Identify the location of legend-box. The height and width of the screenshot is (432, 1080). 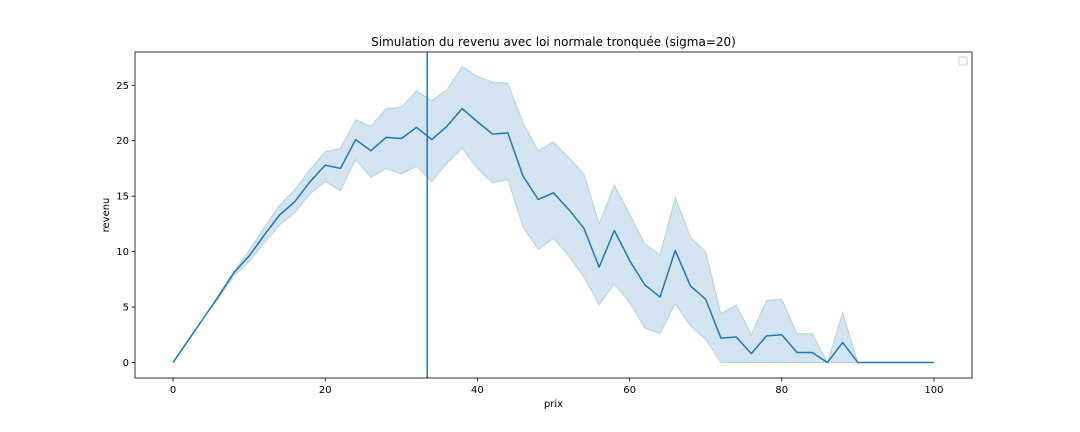
(963, 61).